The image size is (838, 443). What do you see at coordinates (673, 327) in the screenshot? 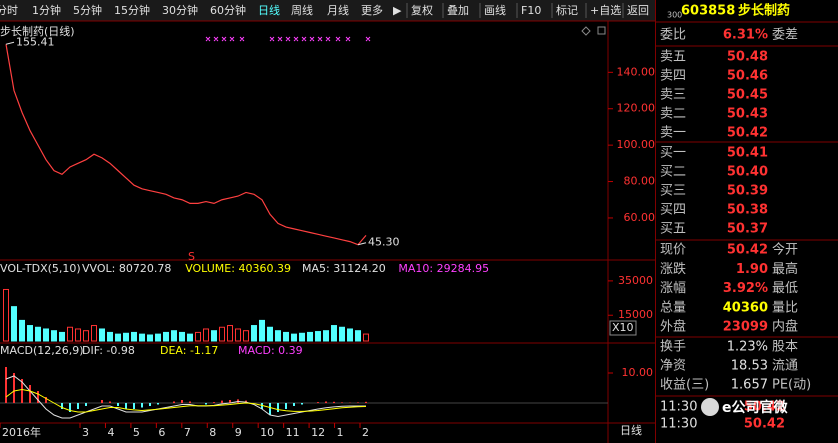
I see `stat-label: 外盘` at bounding box center [673, 327].